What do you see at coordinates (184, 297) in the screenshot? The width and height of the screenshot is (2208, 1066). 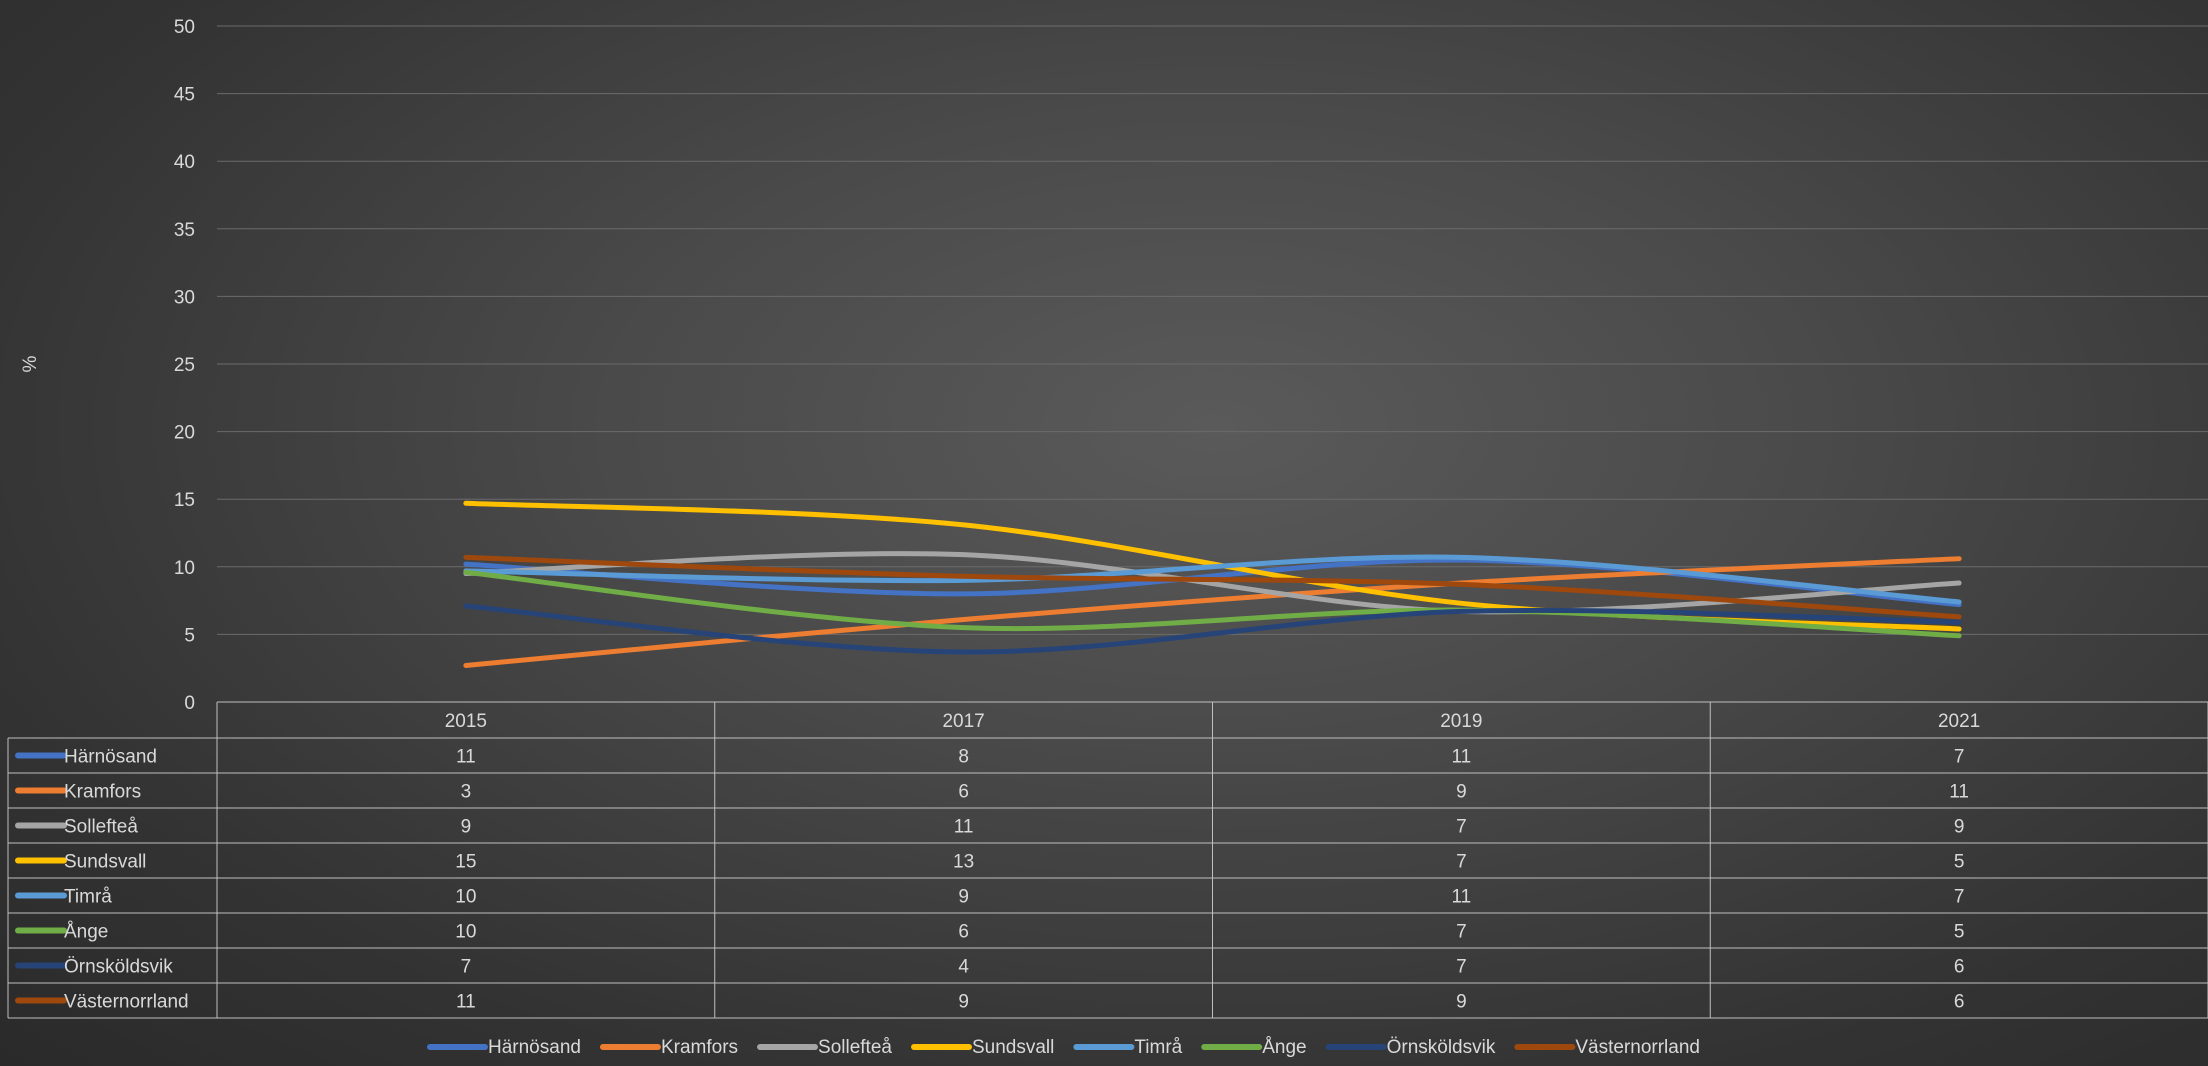 I see `y-tick-label: 30` at bounding box center [184, 297].